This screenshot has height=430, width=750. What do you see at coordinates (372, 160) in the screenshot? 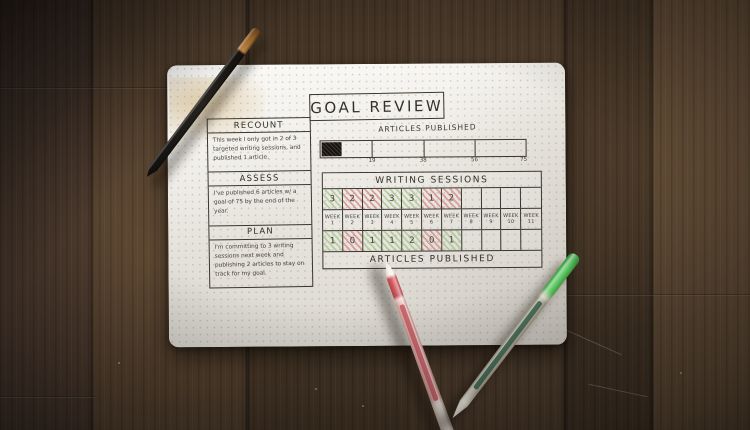
I see `tick-label: 19` at bounding box center [372, 160].